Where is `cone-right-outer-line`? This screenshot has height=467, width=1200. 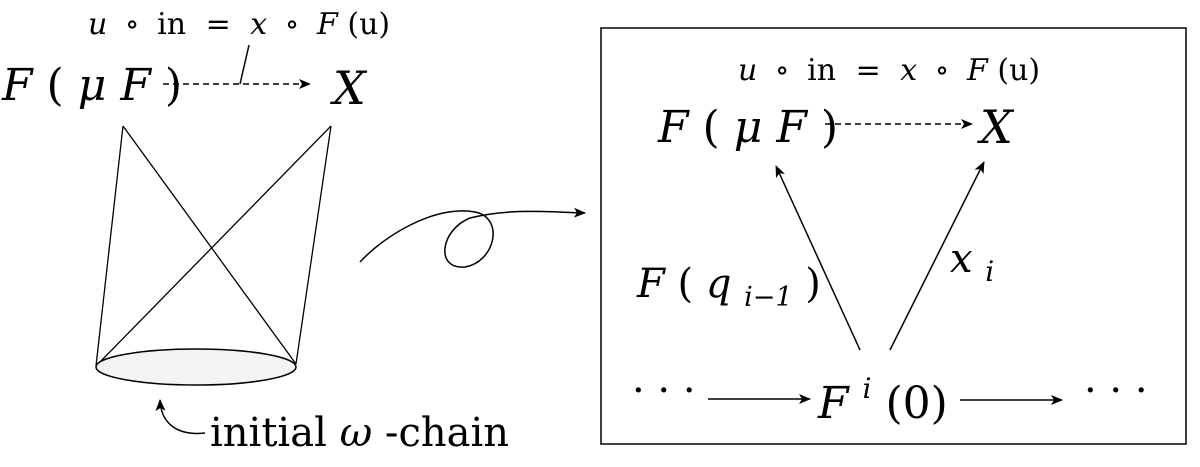 cone-right-outer-line is located at coordinates (313, 245).